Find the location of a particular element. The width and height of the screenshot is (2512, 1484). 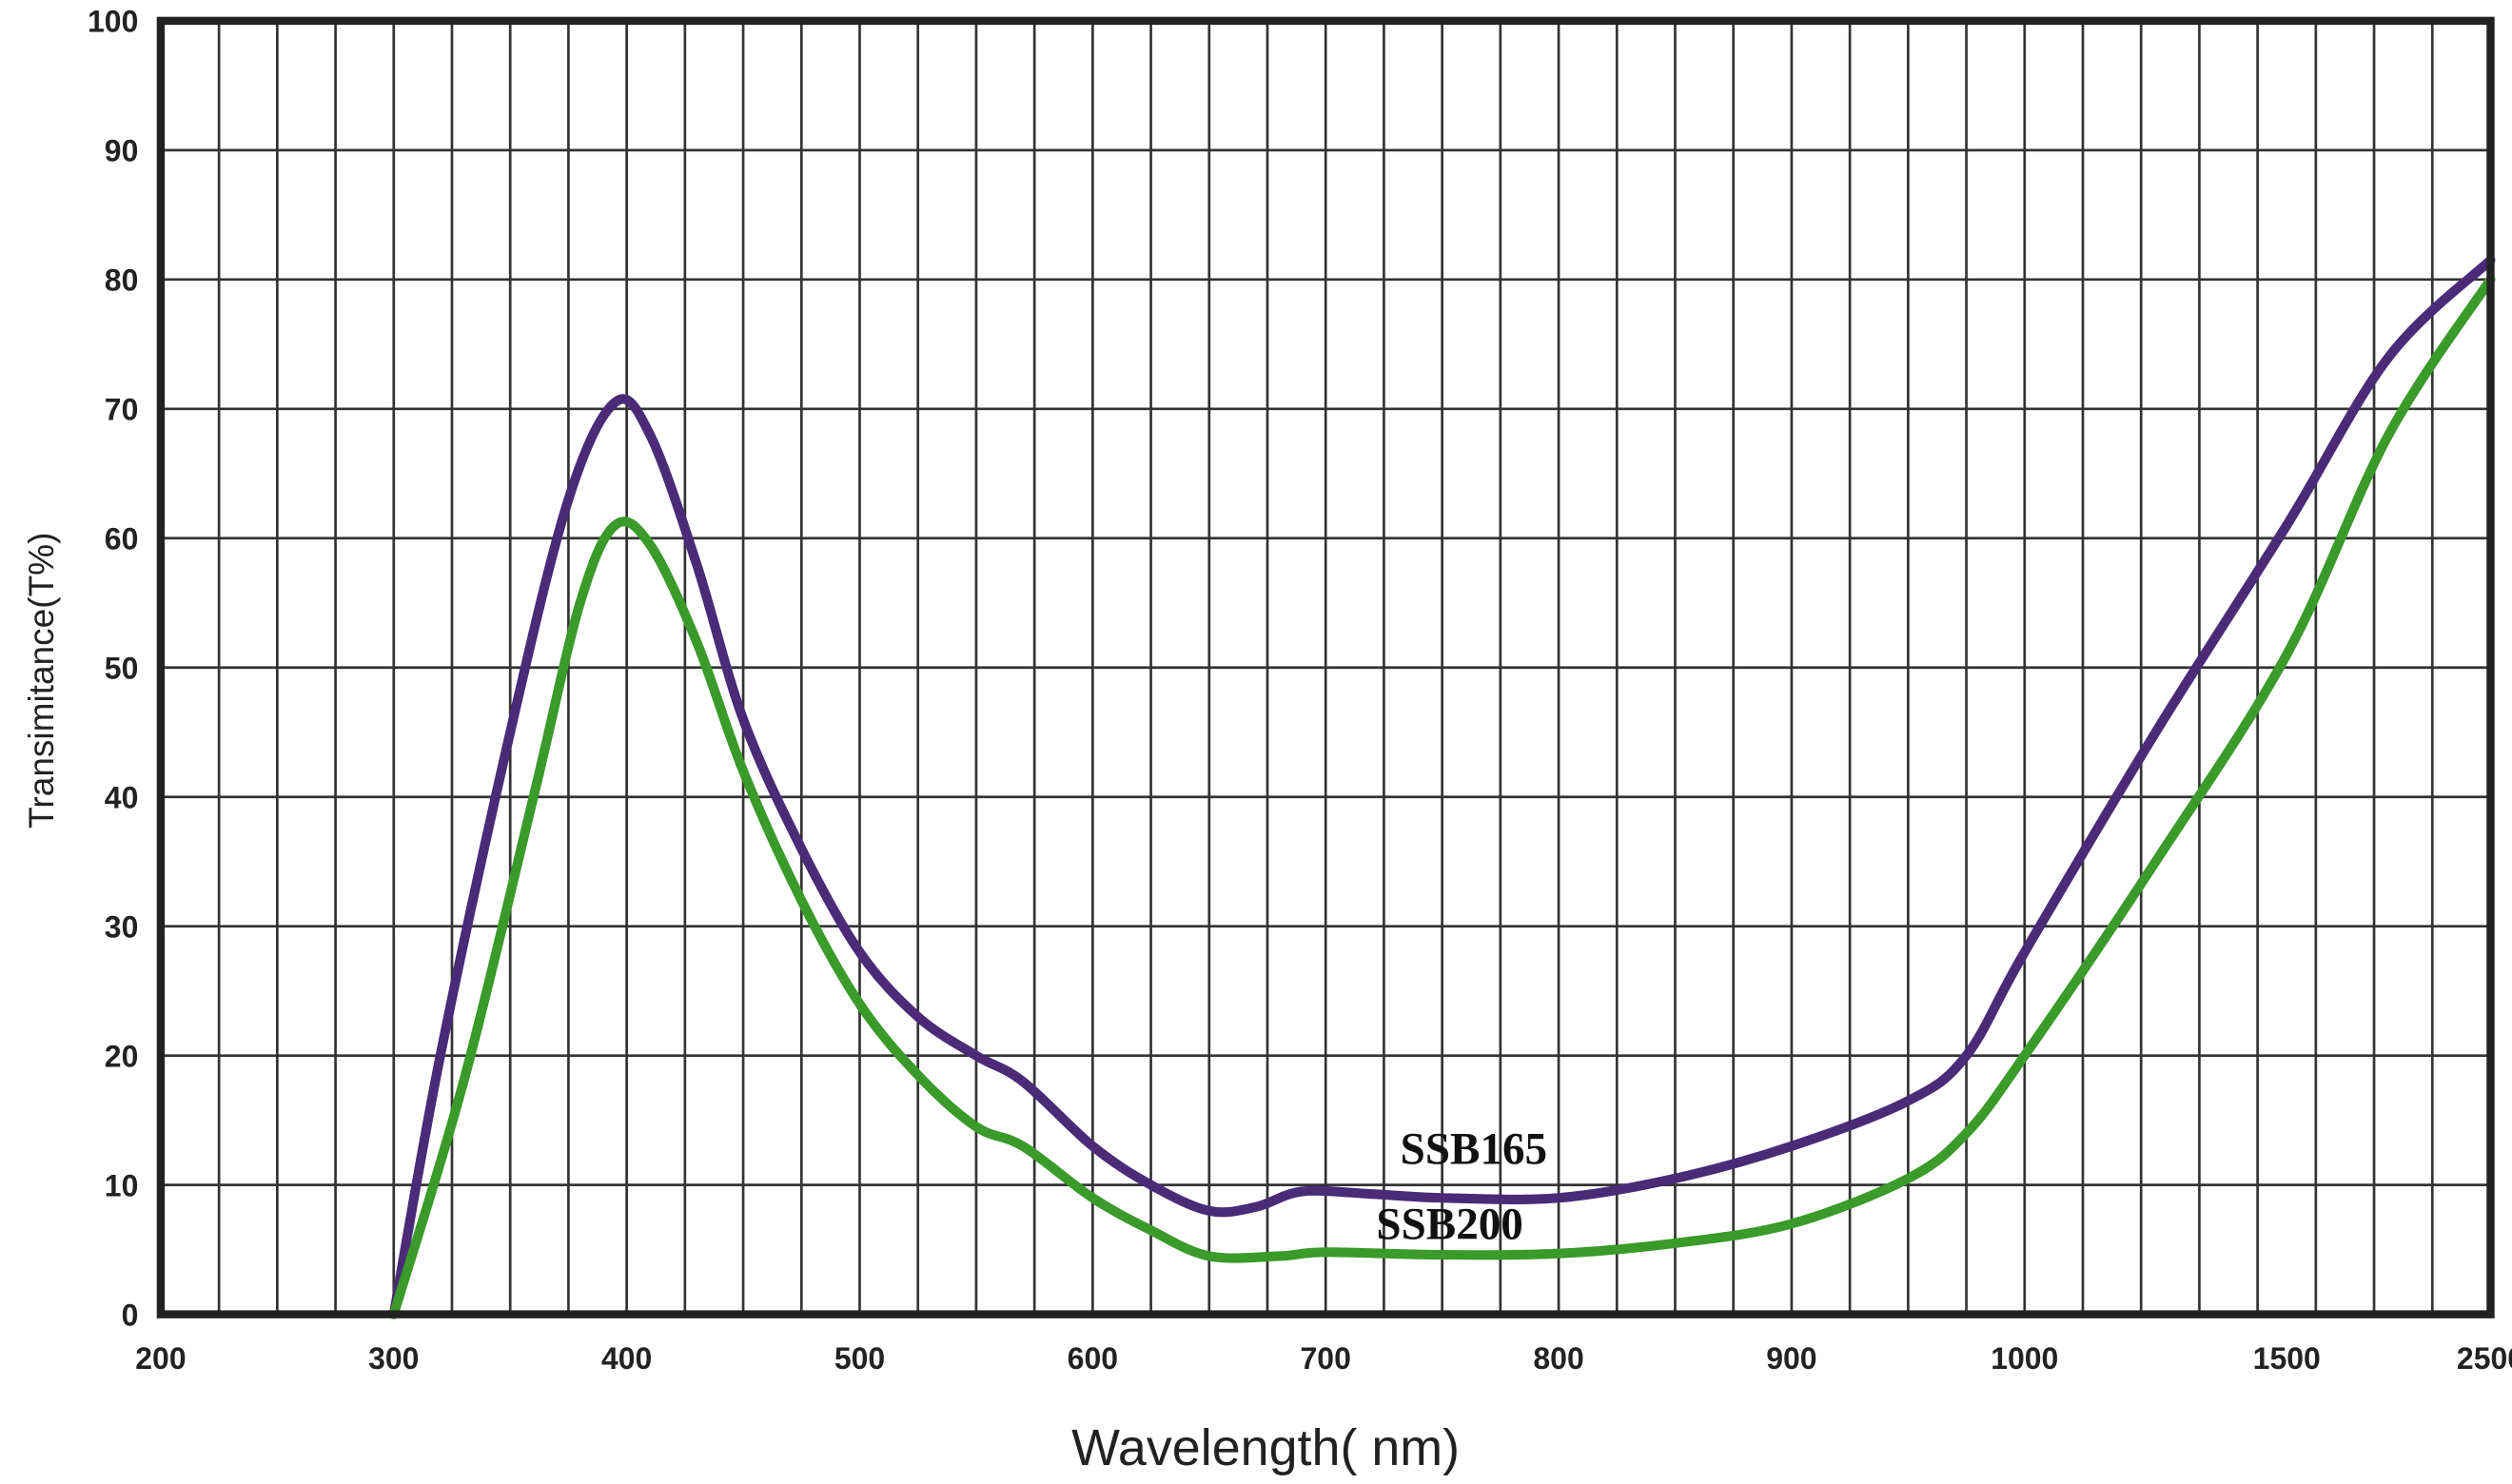

x-tick-label: 400 is located at coordinates (626, 1358).